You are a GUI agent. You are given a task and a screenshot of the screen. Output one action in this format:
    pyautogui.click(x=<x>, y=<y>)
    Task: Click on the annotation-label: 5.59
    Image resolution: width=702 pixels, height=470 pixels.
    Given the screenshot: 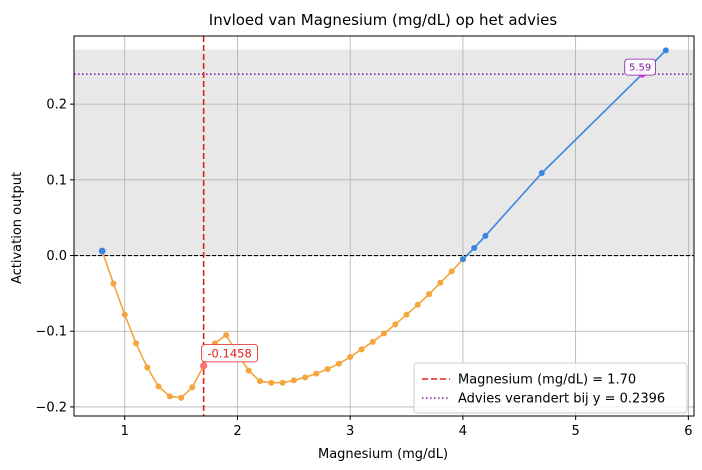 What is the action you would take?
    pyautogui.click(x=640, y=68)
    